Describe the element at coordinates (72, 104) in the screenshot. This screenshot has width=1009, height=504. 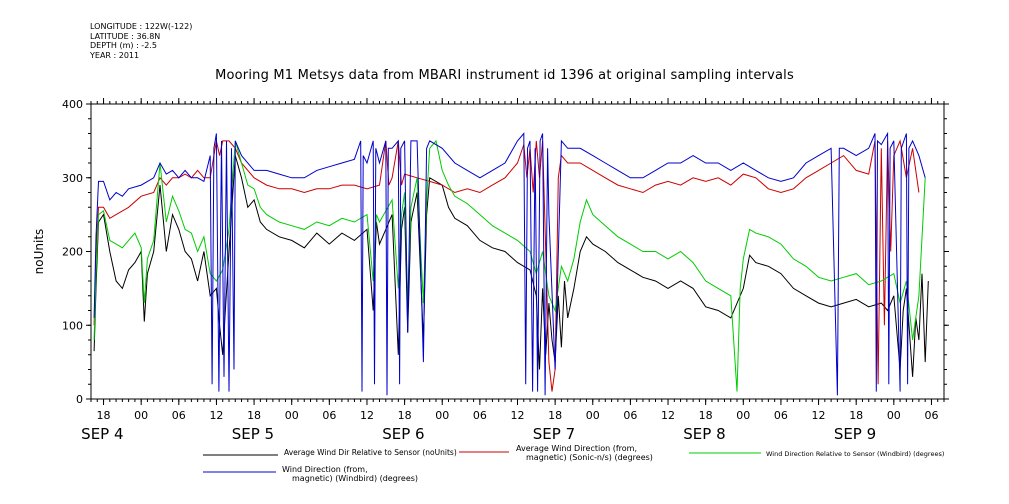
I see `y-tick-label: 400` at that location.